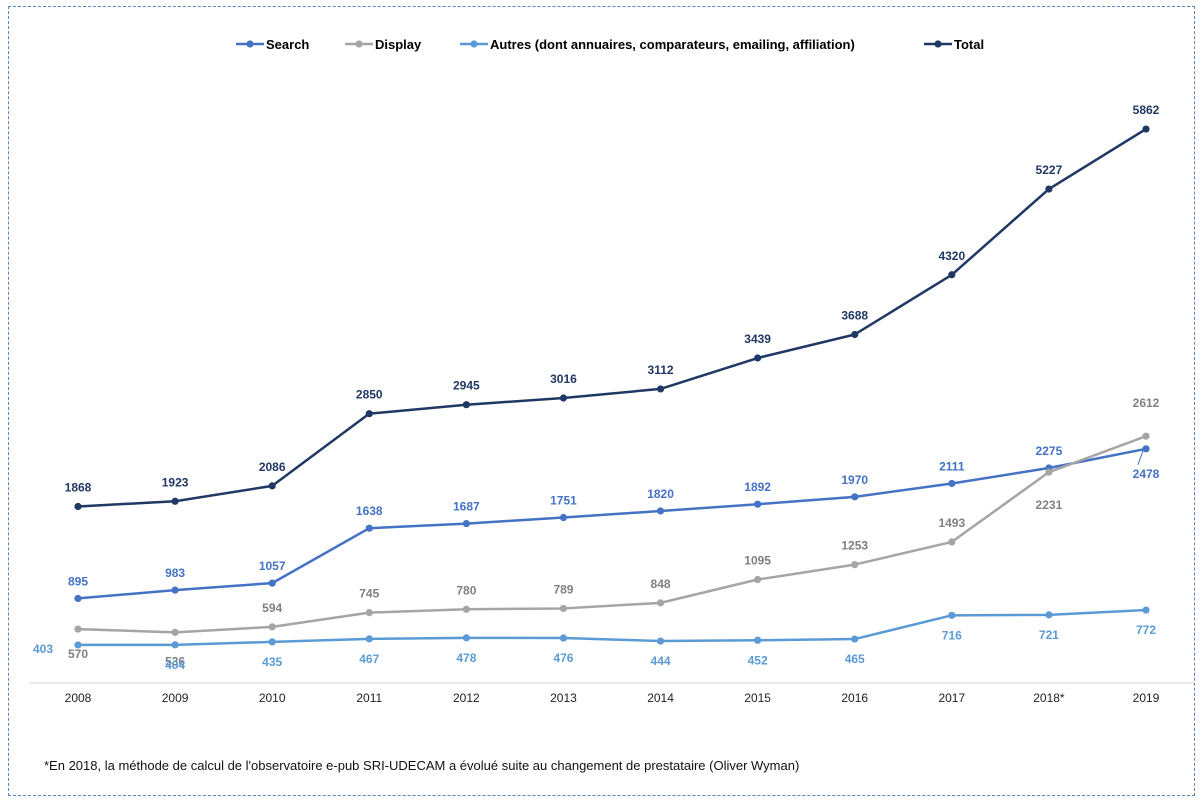 The image size is (1203, 804). I want to click on data-label-search: 1687, so click(466, 507).